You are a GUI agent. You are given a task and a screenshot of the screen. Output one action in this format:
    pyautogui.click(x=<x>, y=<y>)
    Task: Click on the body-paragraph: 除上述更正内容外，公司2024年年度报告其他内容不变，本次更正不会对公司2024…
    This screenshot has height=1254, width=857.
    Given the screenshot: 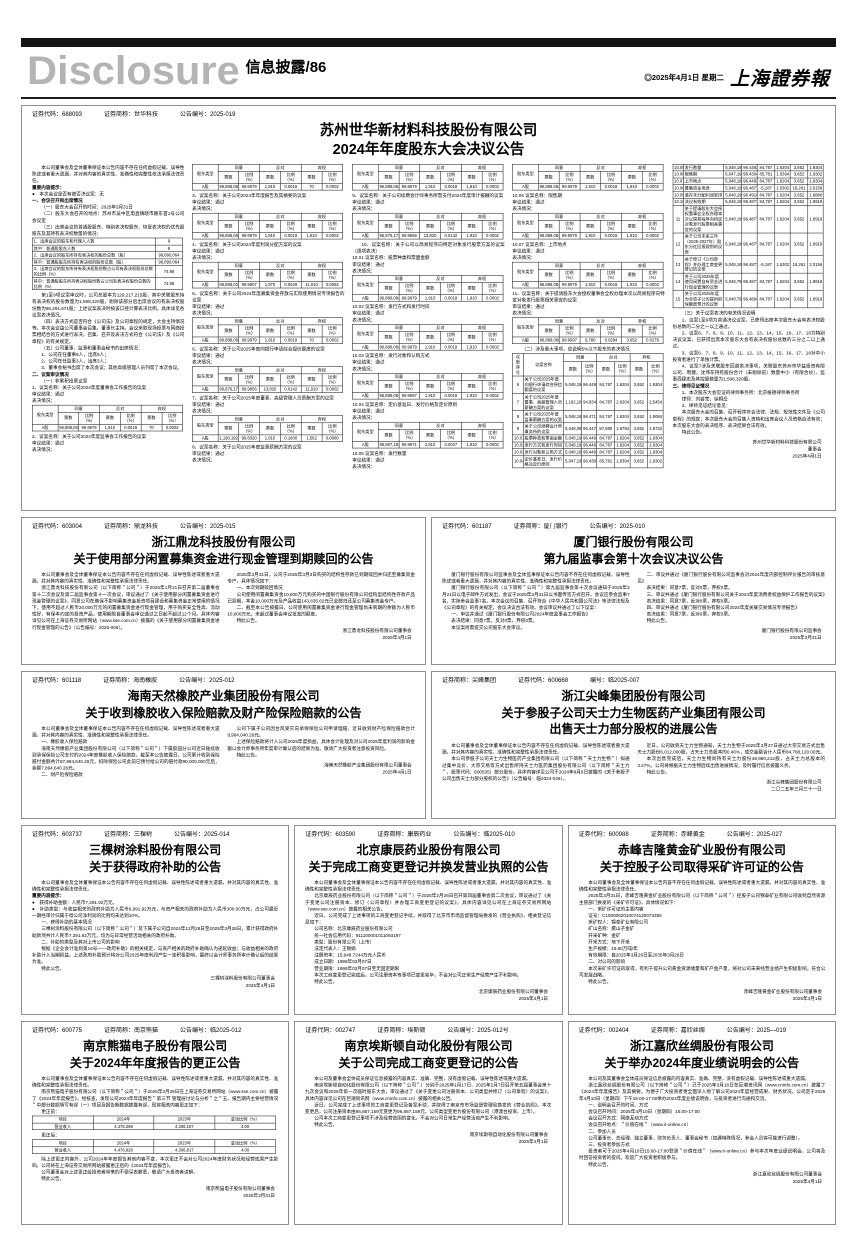 What is the action you would take?
    pyautogui.click(x=155, y=1161)
    